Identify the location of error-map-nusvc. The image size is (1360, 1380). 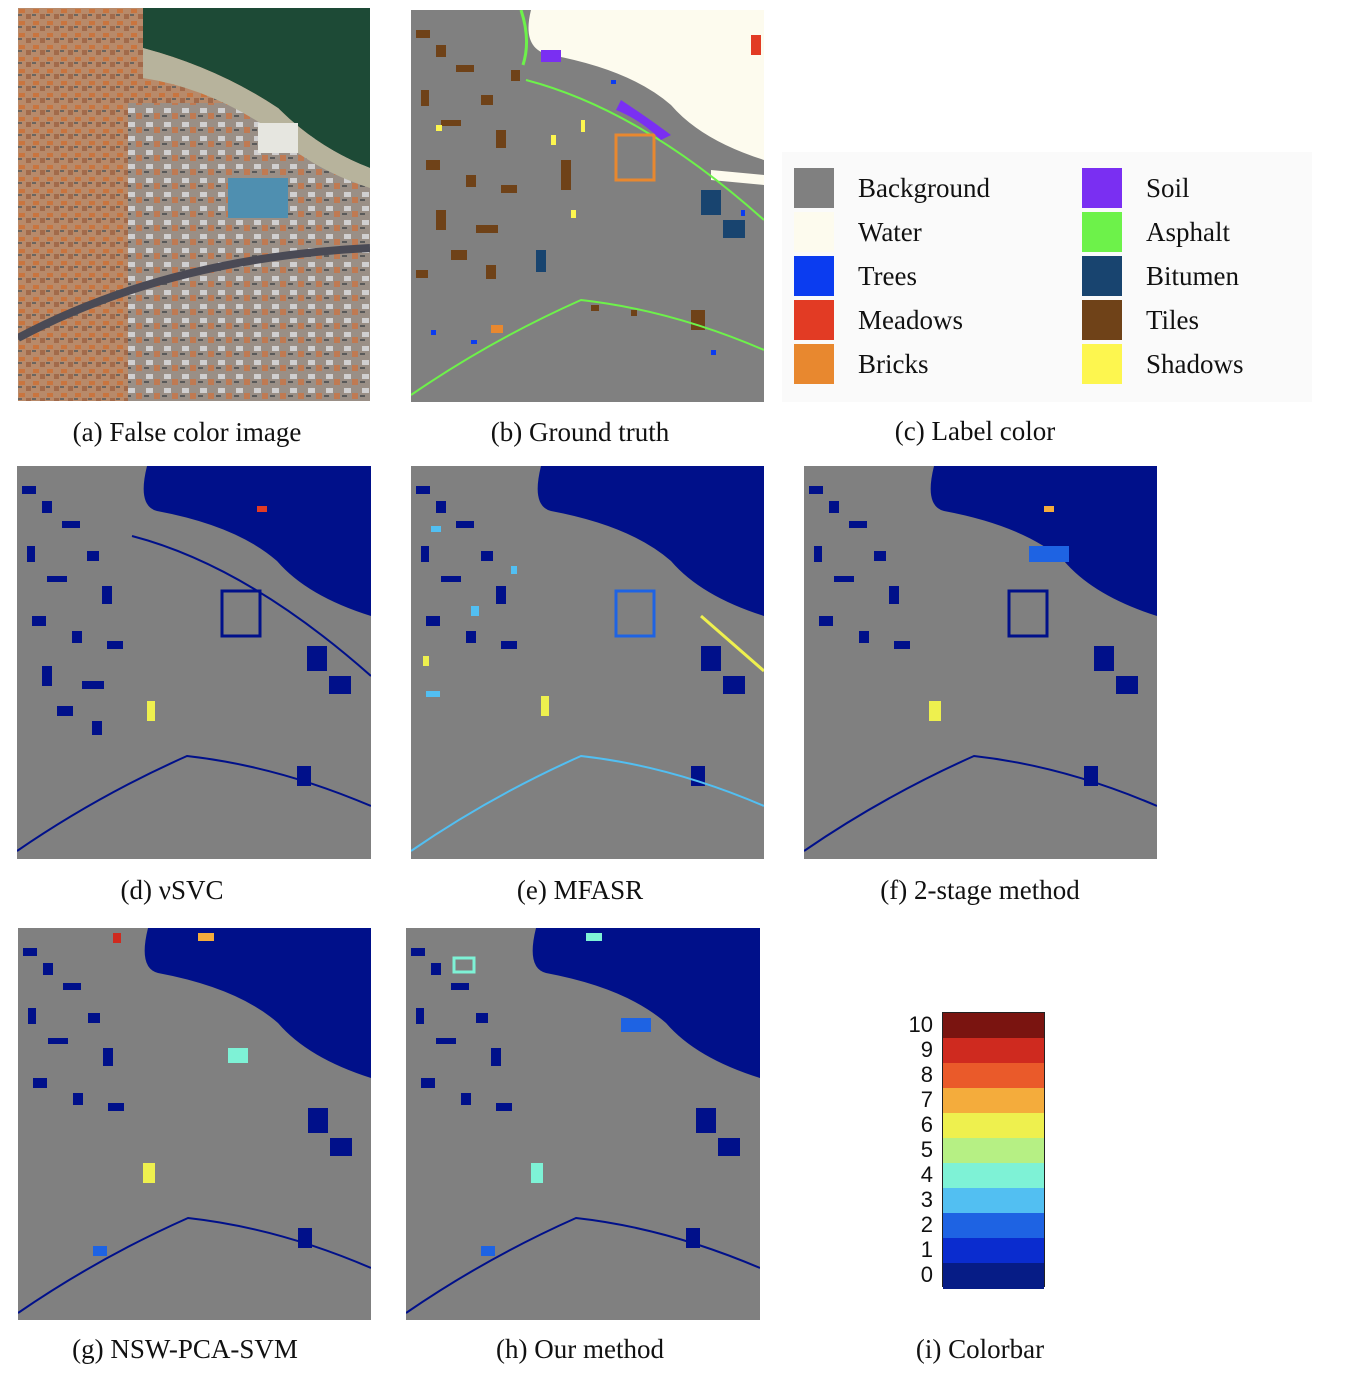
(194, 662).